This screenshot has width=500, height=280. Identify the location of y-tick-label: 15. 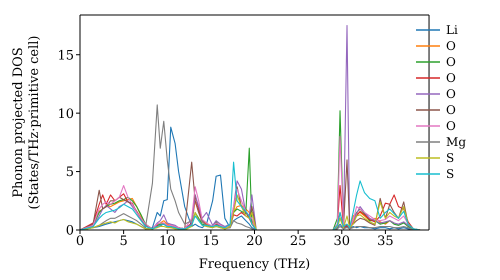
(65, 56).